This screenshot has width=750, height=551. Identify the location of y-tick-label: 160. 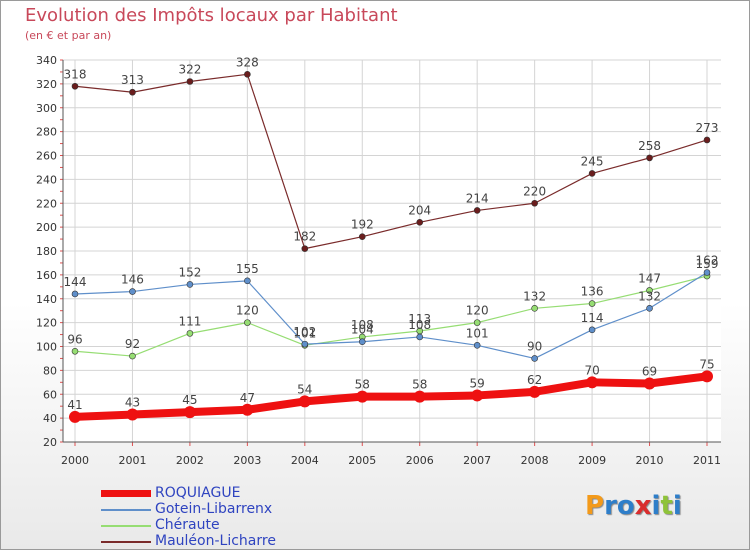
(46, 275).